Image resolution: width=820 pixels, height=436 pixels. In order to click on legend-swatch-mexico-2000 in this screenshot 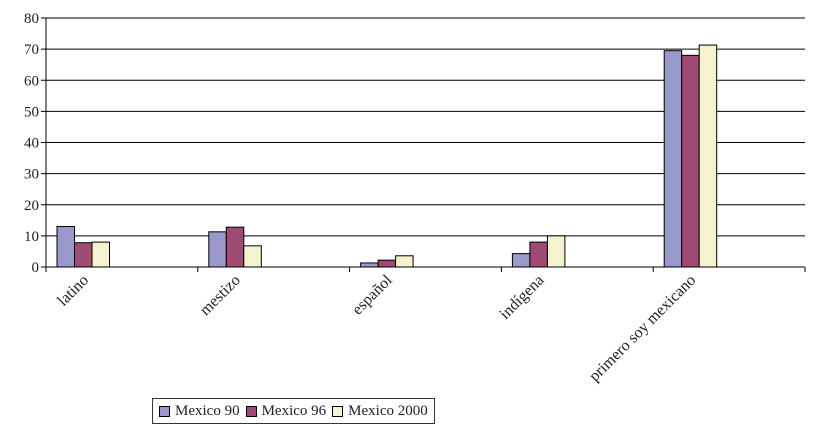, I will do `click(338, 411)`.